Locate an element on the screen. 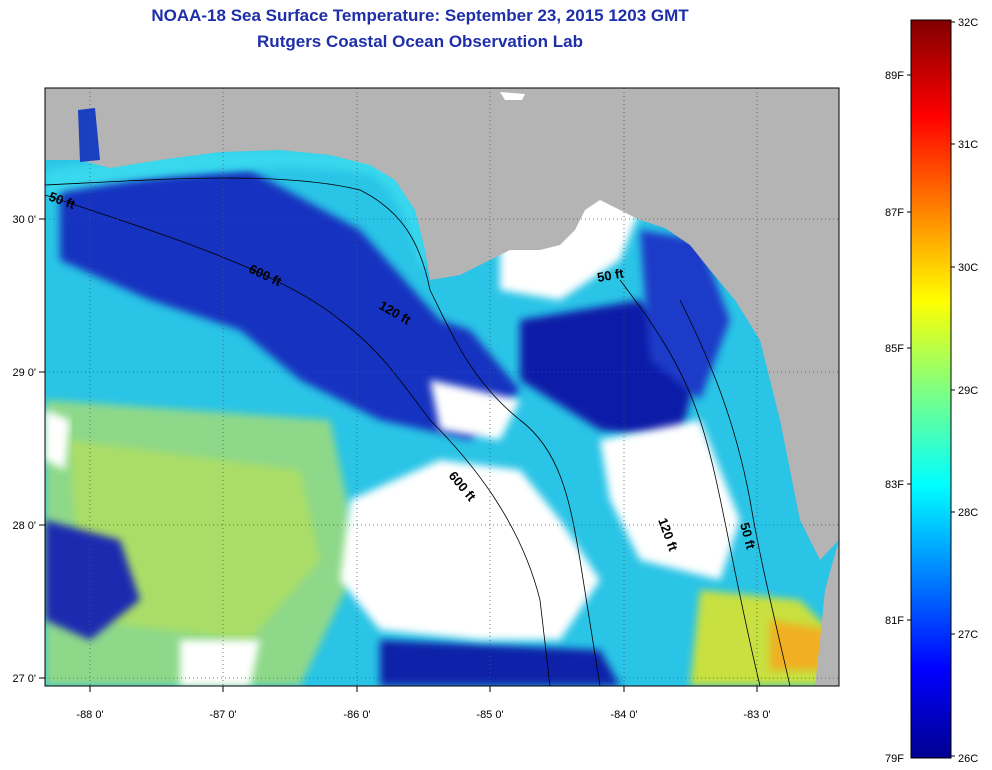 The image size is (992, 770). x-tick-label: -85 0' is located at coordinates (489, 715).